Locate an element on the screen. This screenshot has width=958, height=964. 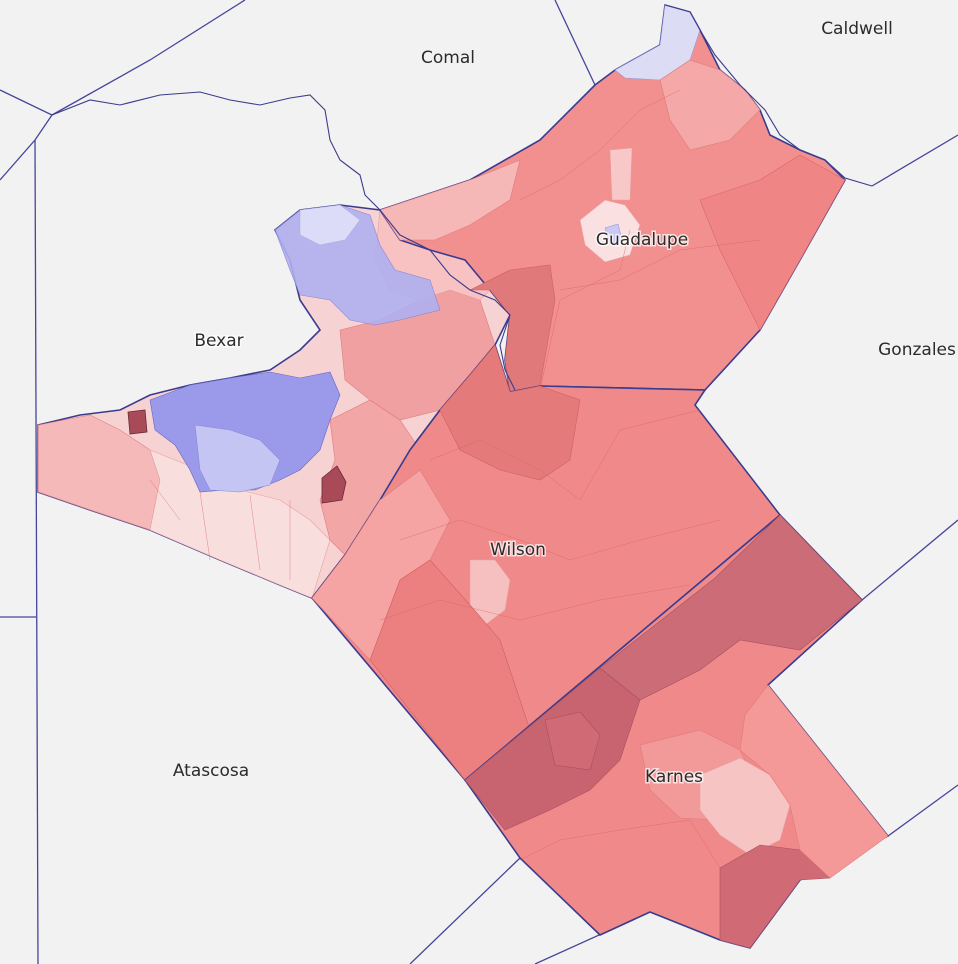
comal-north-border is located at coordinates (148, 58).